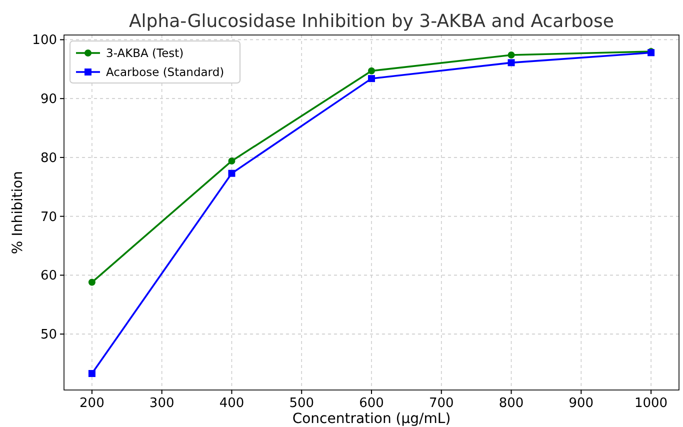  What do you see at coordinates (441, 403) in the screenshot?
I see `x-tick-label: 700` at bounding box center [441, 403].